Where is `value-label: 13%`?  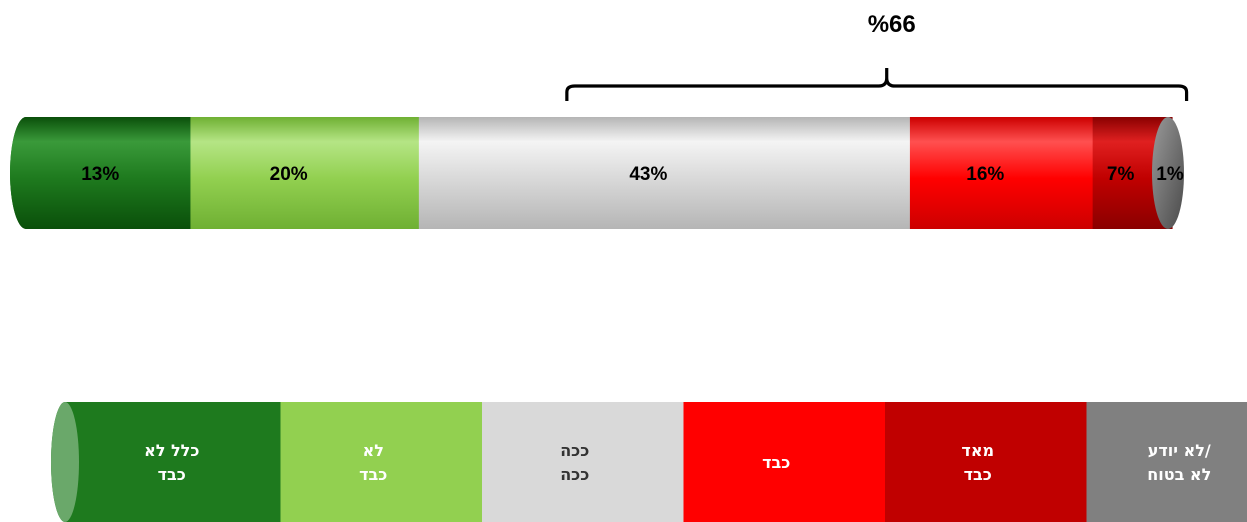 value-label: 13% is located at coordinates (100, 174).